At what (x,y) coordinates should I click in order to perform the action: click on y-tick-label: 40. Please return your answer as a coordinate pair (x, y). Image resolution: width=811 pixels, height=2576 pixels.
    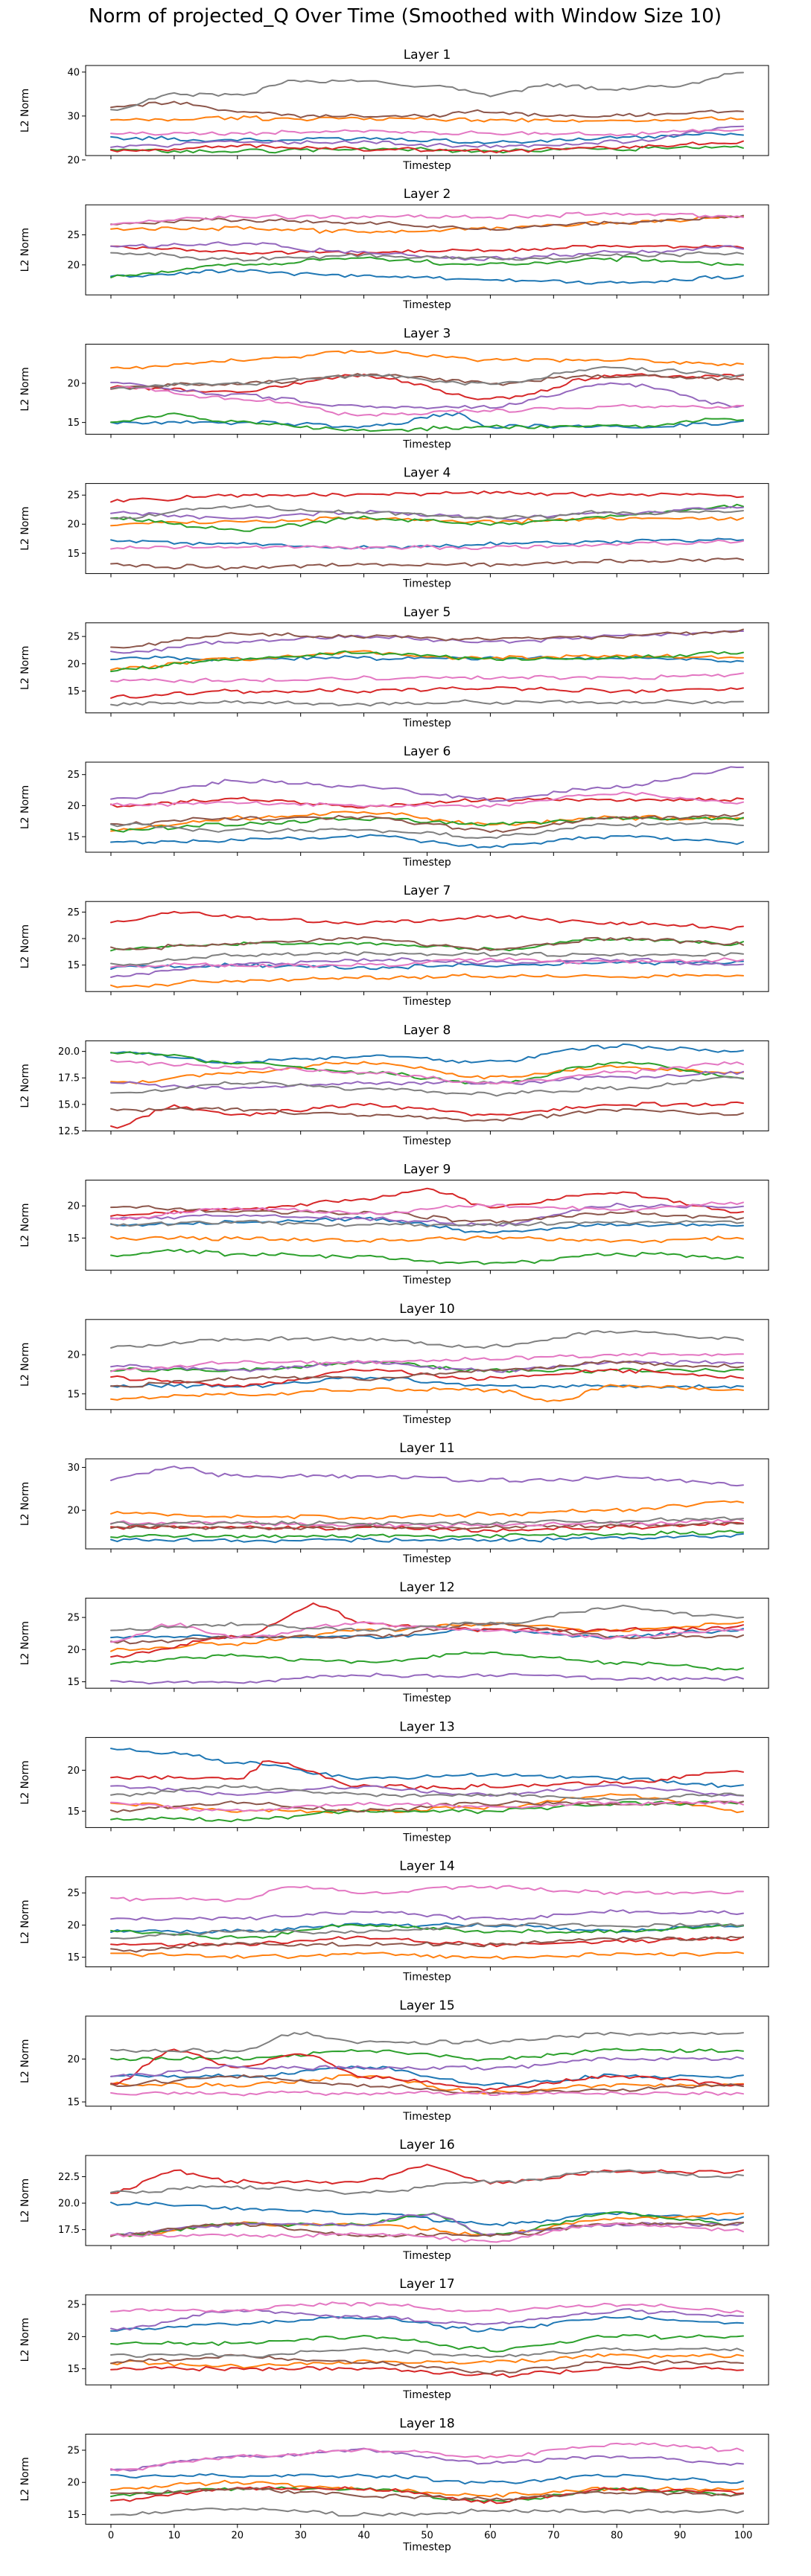
    Looking at the image, I should click on (73, 72).